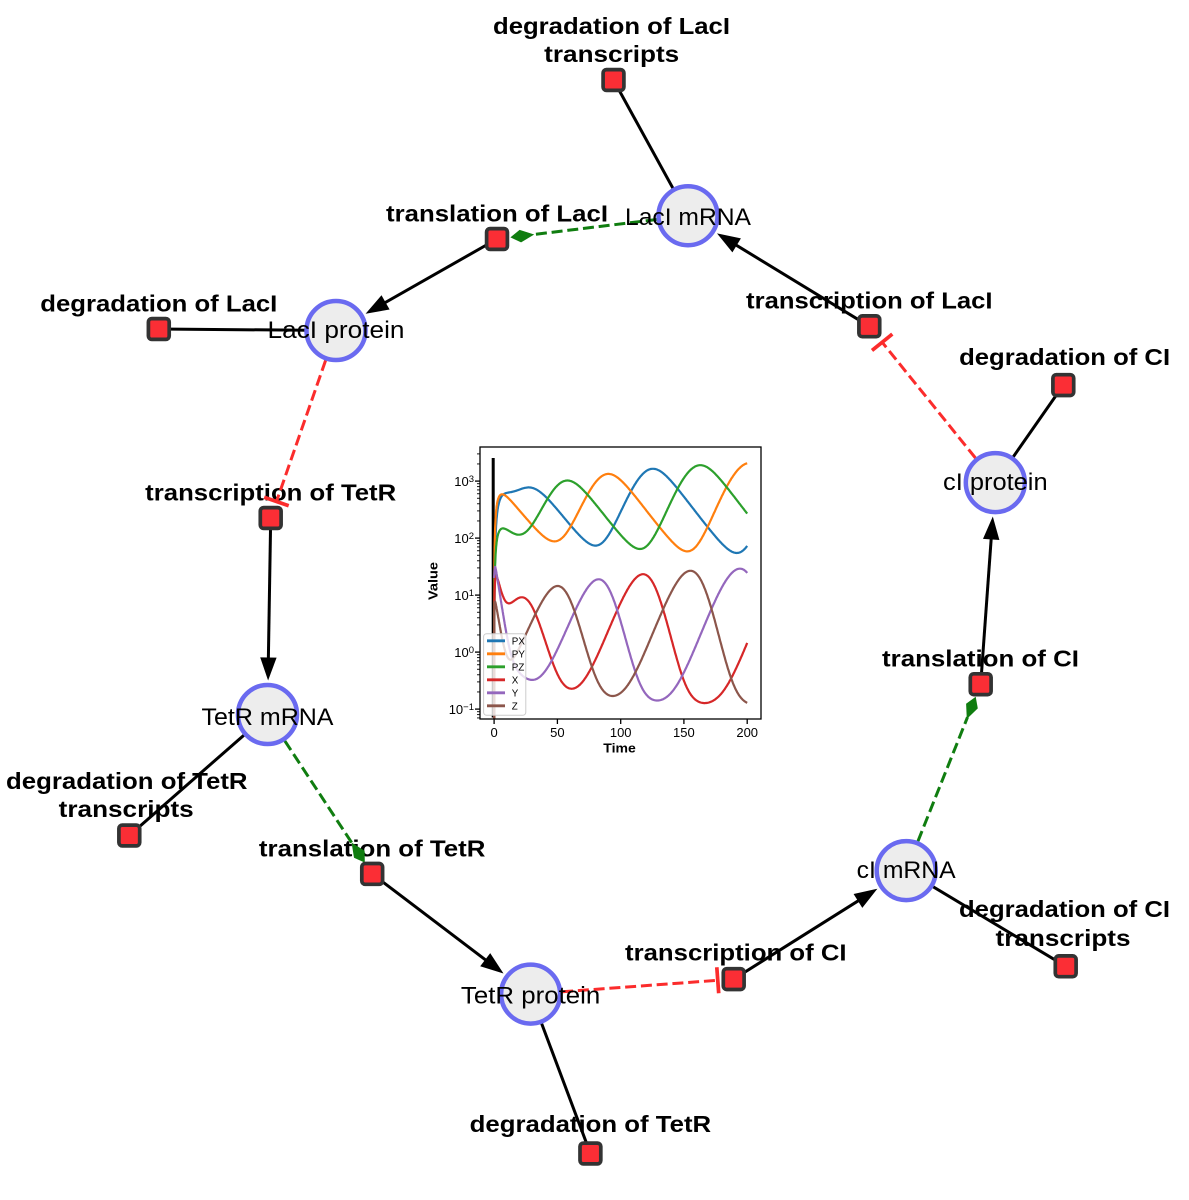 Image resolution: width=1189 pixels, height=1200 pixels. Describe the element at coordinates (497, 214) in the screenshot. I see `svg-text: translation of LacI` at that location.